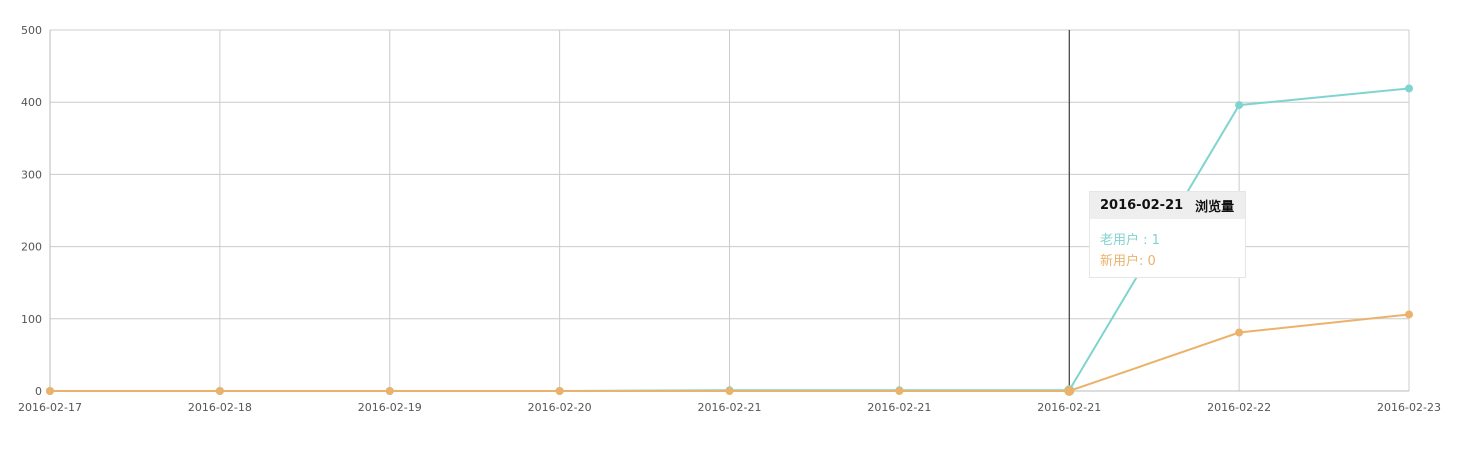 The image size is (1472, 454). Describe the element at coordinates (220, 407) in the screenshot. I see `x-tick-label: 2016-02-18` at that location.